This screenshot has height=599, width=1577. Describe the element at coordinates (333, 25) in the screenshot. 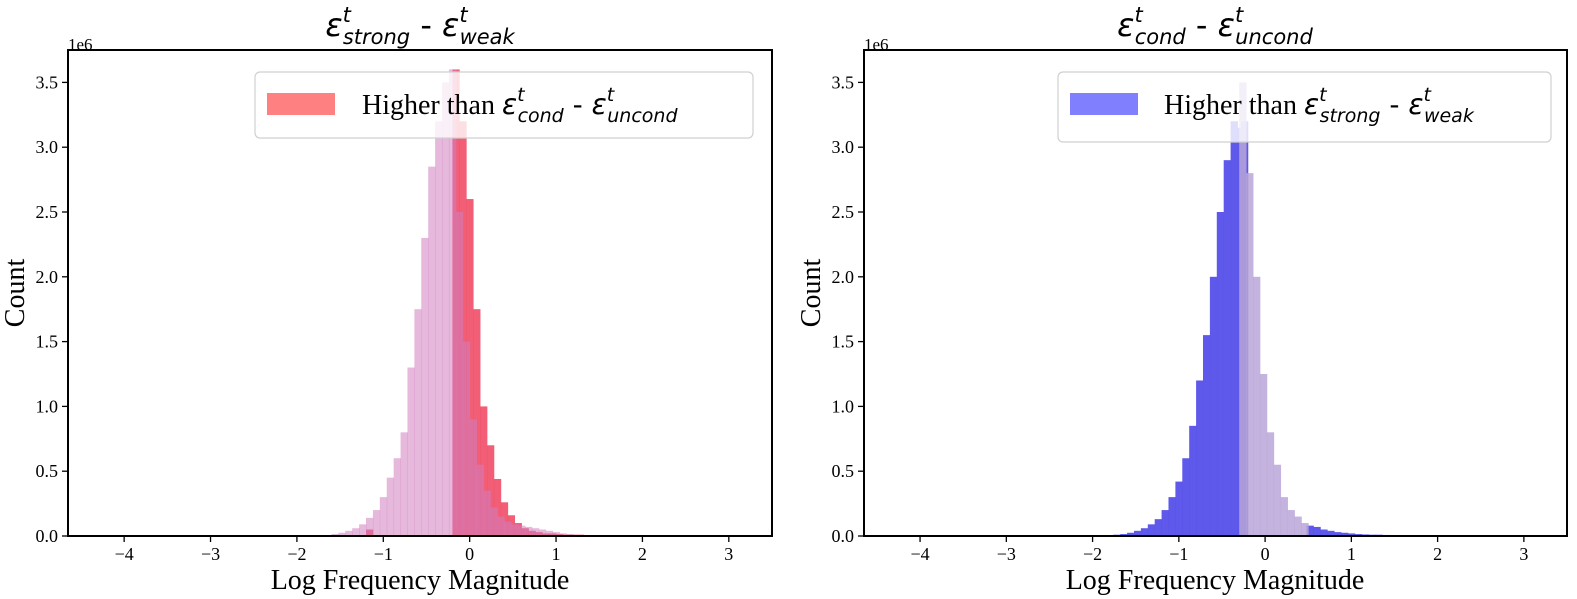

I see `title-epsilon-1: ε` at that location.